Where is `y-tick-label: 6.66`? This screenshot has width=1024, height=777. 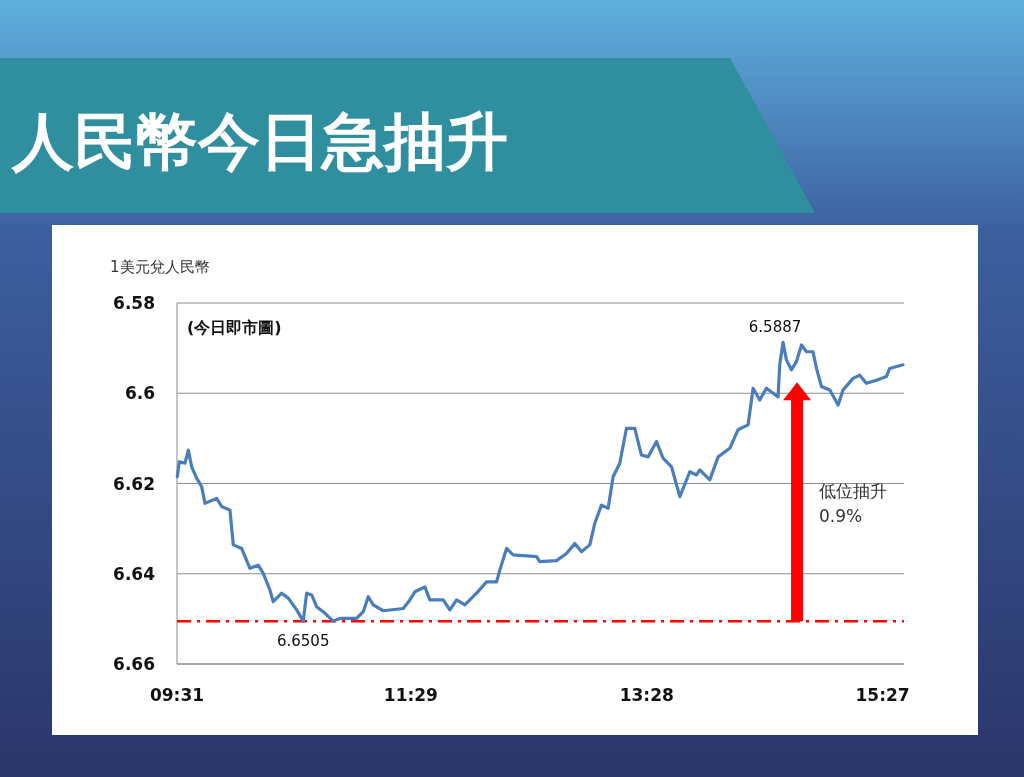
y-tick-label: 6.66 is located at coordinates (134, 664).